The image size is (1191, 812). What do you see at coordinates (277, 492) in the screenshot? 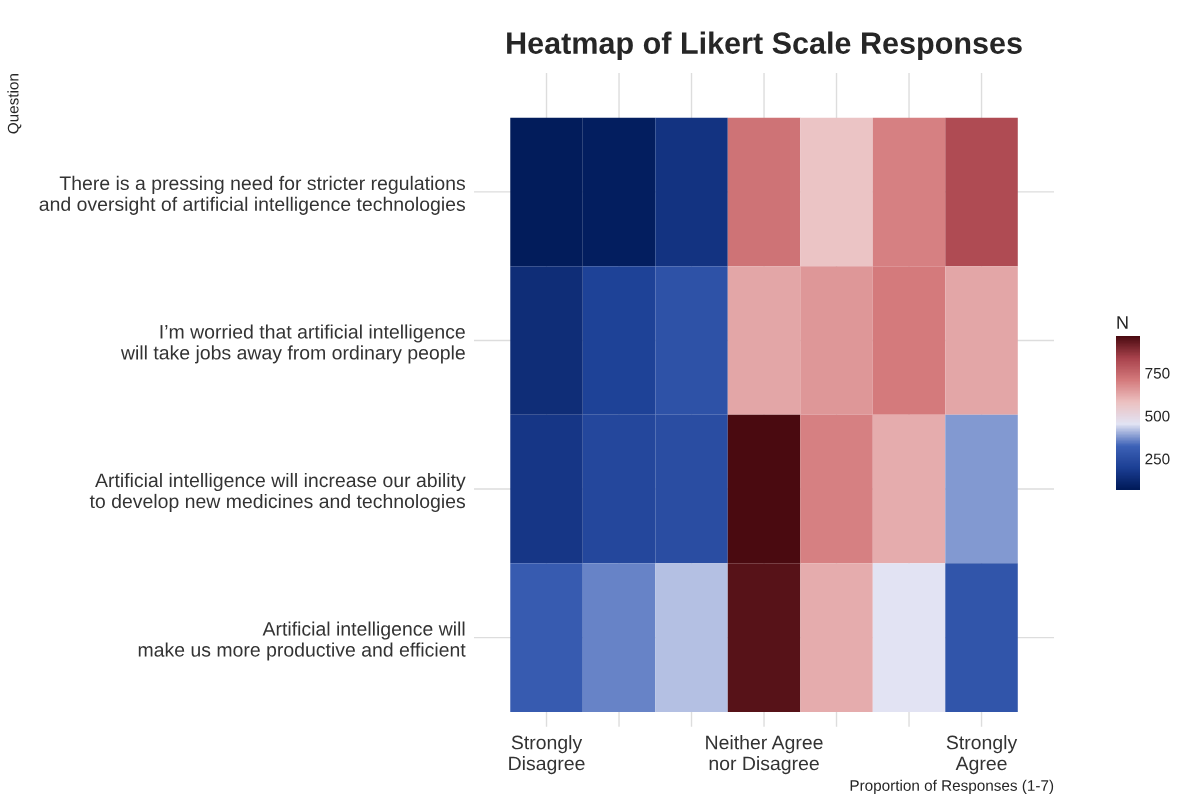
I see `y-tick-label: Artificial intelligence will increase our ability to develop new medicines and technologies` at bounding box center [277, 492].